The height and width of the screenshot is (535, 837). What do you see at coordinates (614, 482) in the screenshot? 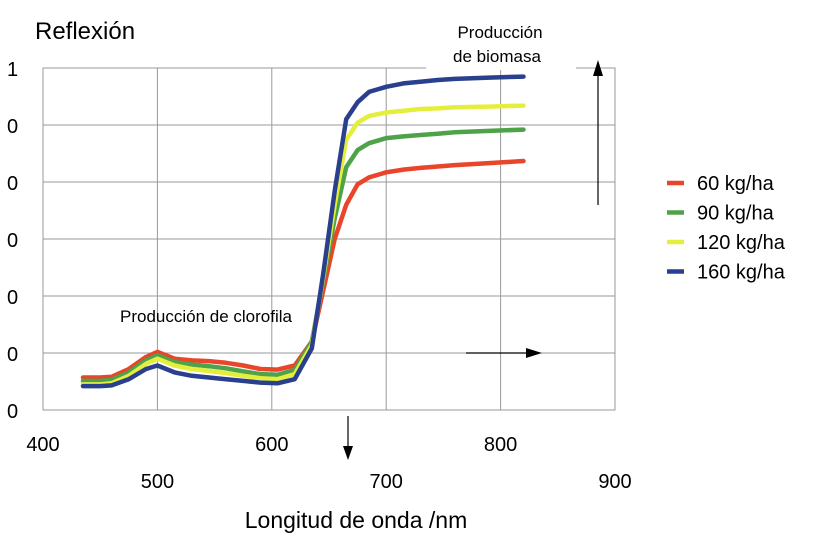
I see `x-tick-label: 900` at bounding box center [614, 482].